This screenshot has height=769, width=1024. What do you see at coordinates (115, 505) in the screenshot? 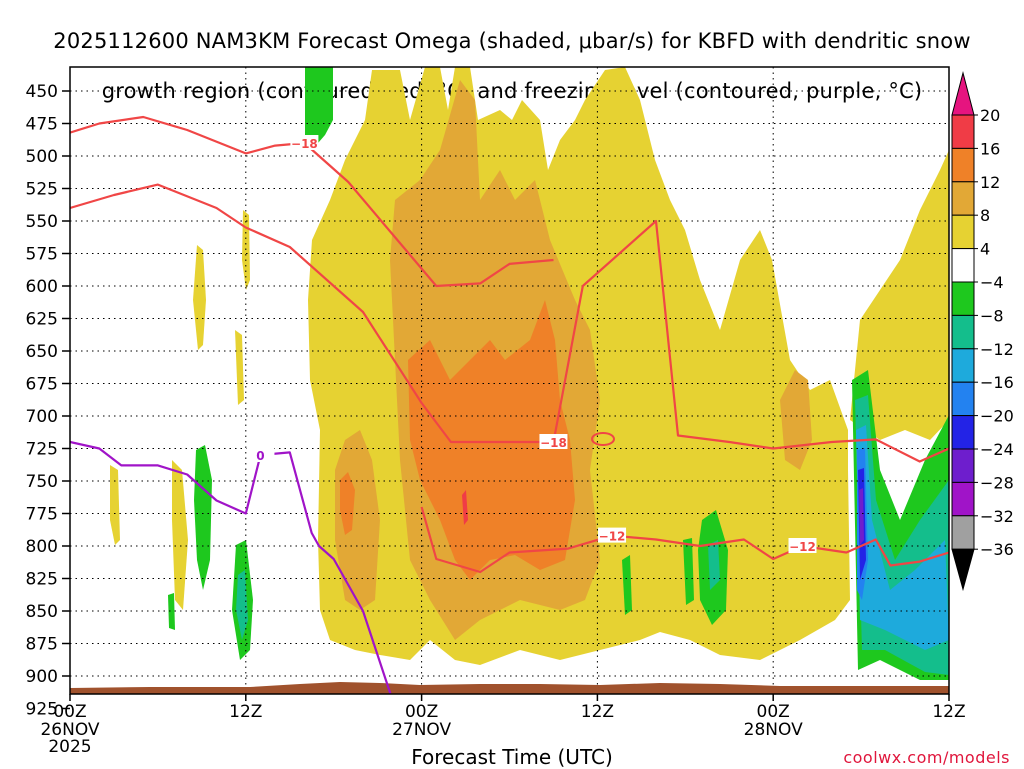
I see `omega-region-yellow-left3` at bounding box center [115, 505].